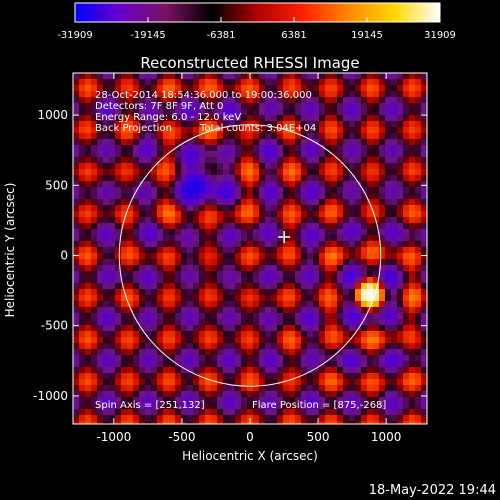 The width and height of the screenshot is (500, 500). I want to click on colorbar-tick-label: 6381, so click(293, 35).